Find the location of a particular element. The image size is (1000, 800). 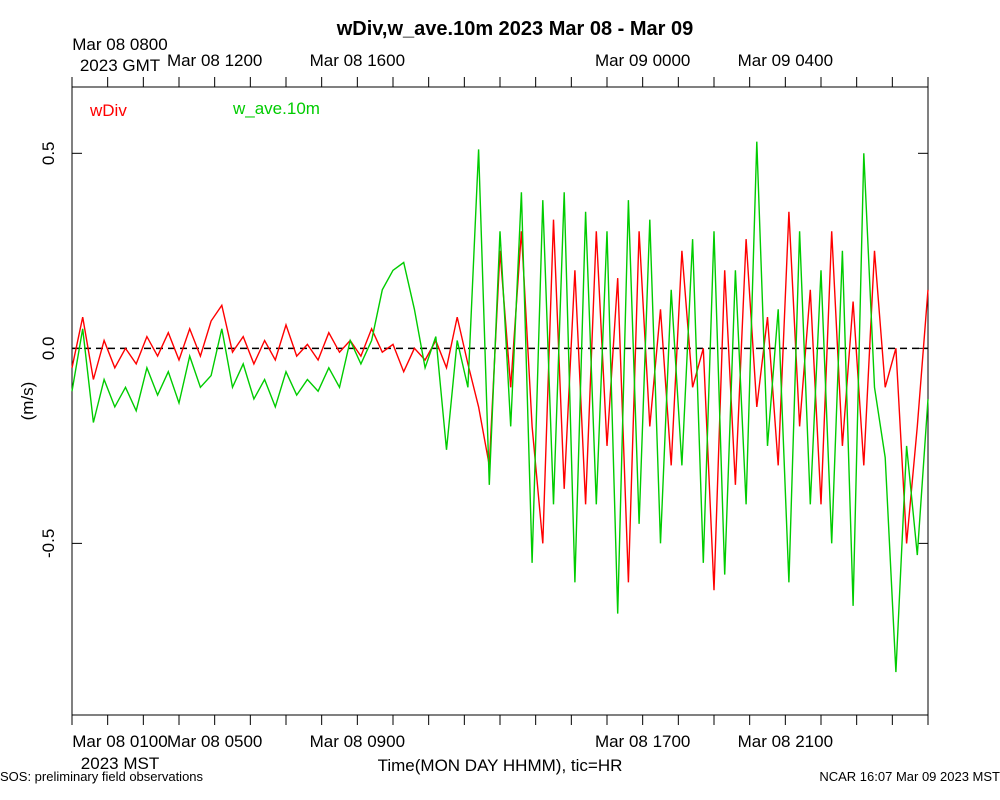

chart-title: wDiv,w_ave.10m 2023 Mar 08 - Mar 09 is located at coordinates (515, 29).